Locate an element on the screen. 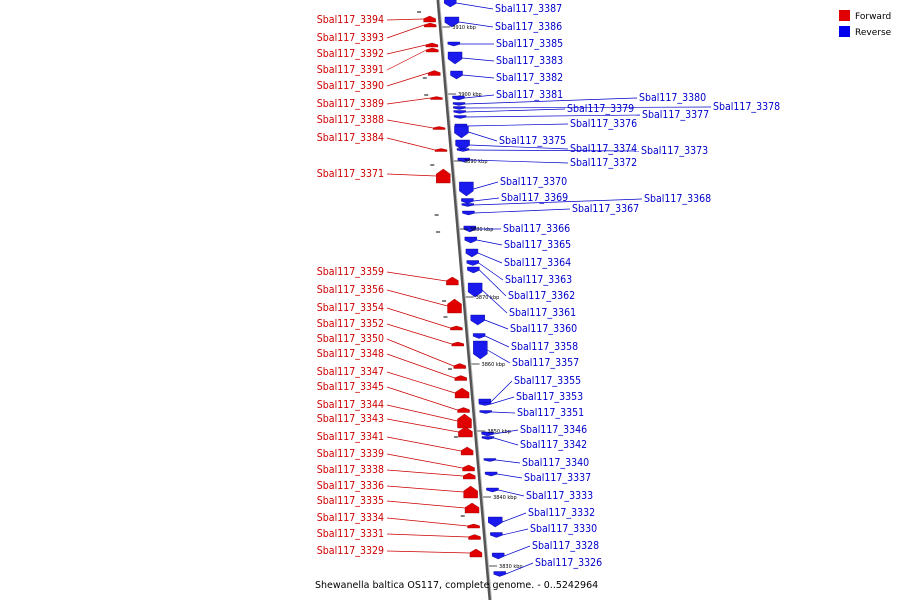 The width and height of the screenshot is (900, 600). reverse-gene-label: Sbal117_3355 is located at coordinates (547, 381).